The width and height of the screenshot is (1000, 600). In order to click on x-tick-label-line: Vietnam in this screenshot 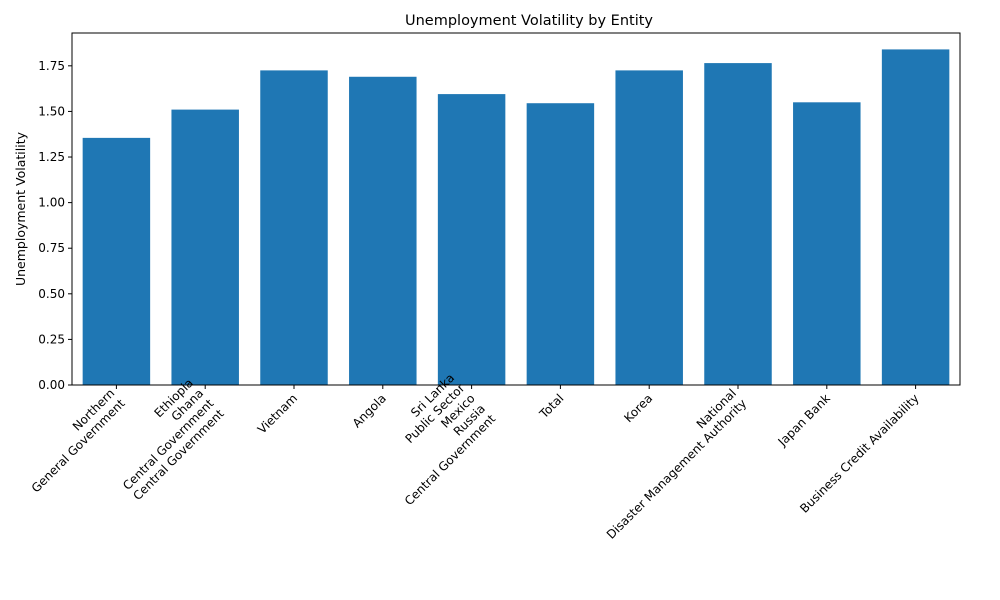, I will do `click(277, 413)`.